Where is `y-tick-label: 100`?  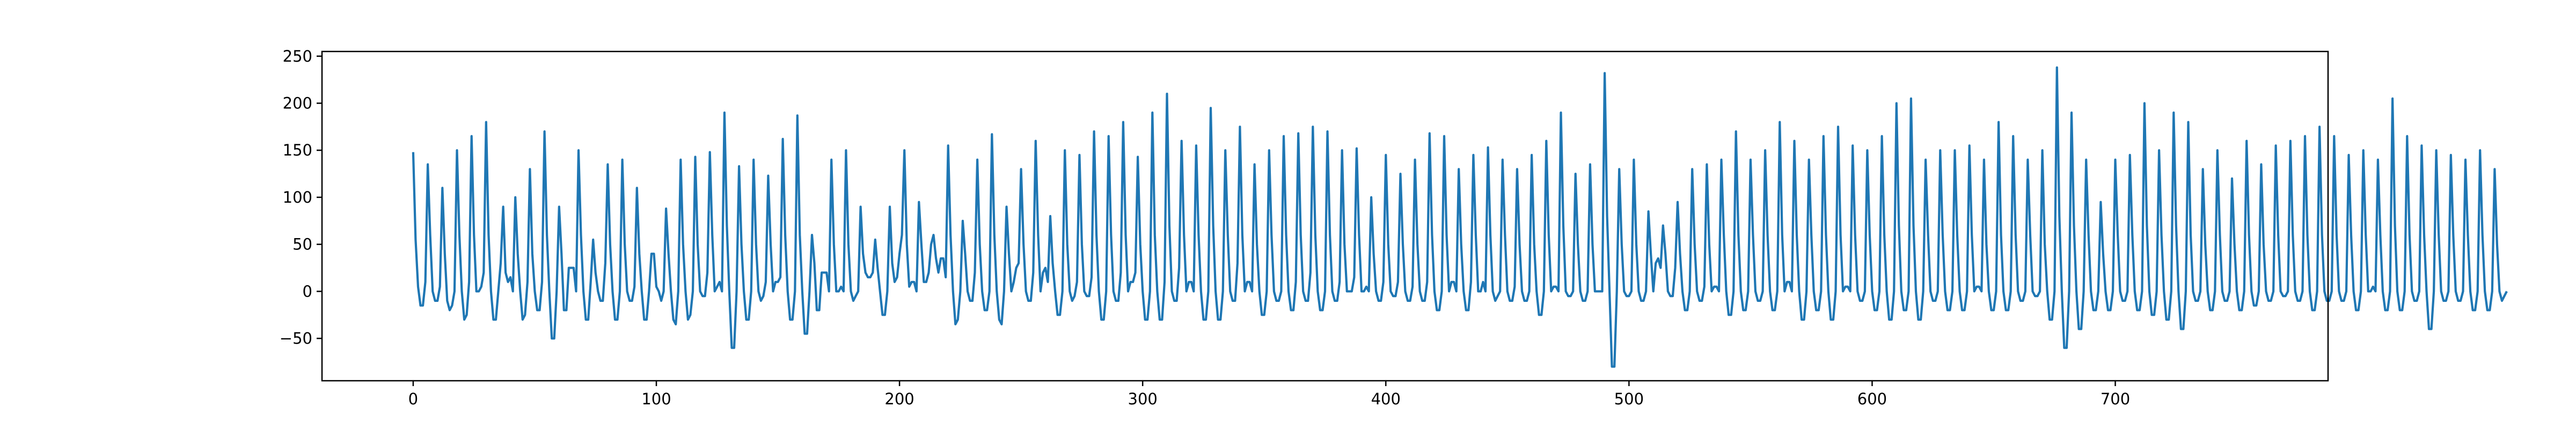
y-tick-label: 100 is located at coordinates (297, 197).